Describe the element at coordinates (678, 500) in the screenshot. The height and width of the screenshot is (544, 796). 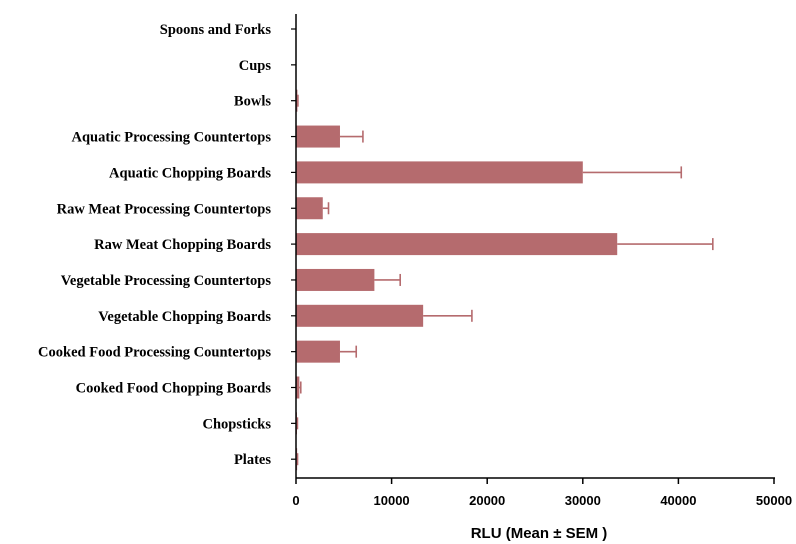
I see `x-tick-label: 40000` at that location.